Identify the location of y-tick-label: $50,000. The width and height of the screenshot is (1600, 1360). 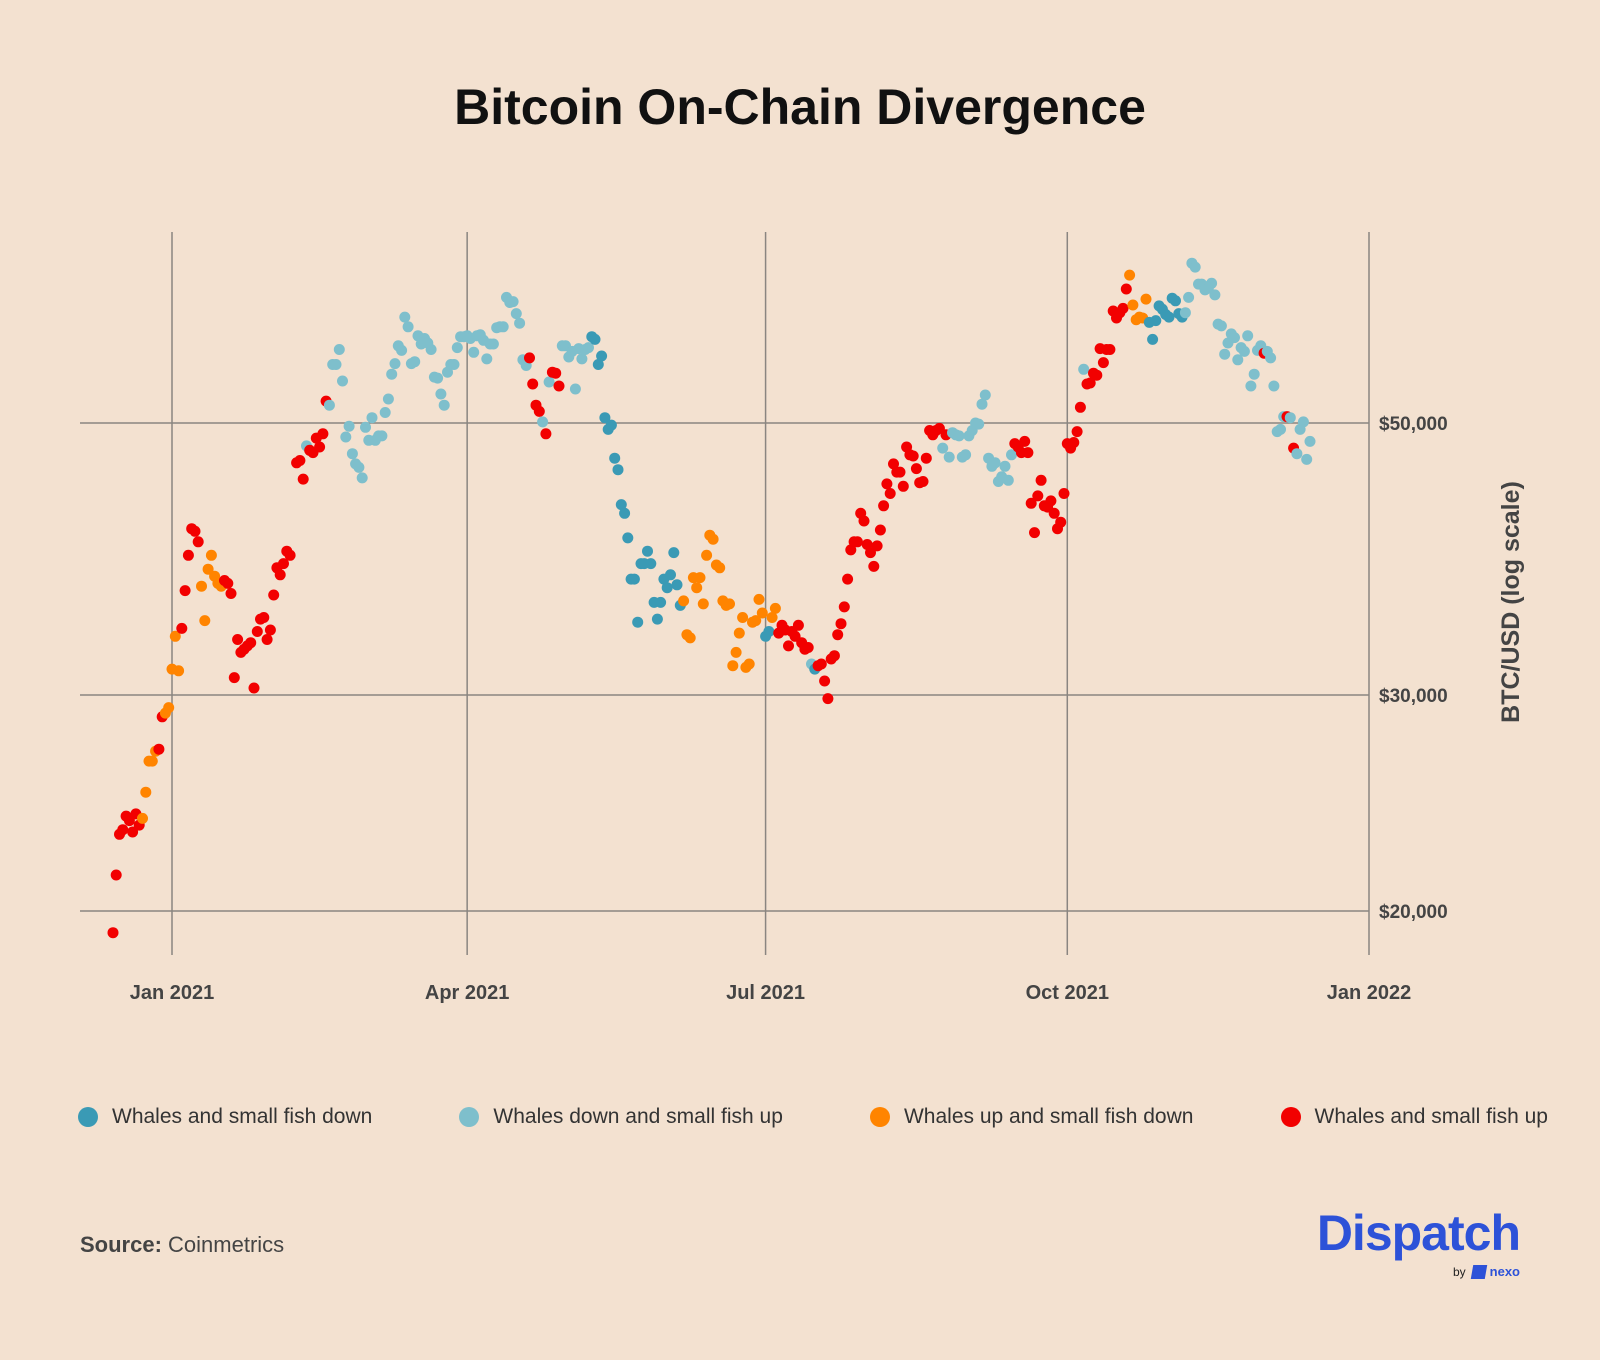
(1413, 424).